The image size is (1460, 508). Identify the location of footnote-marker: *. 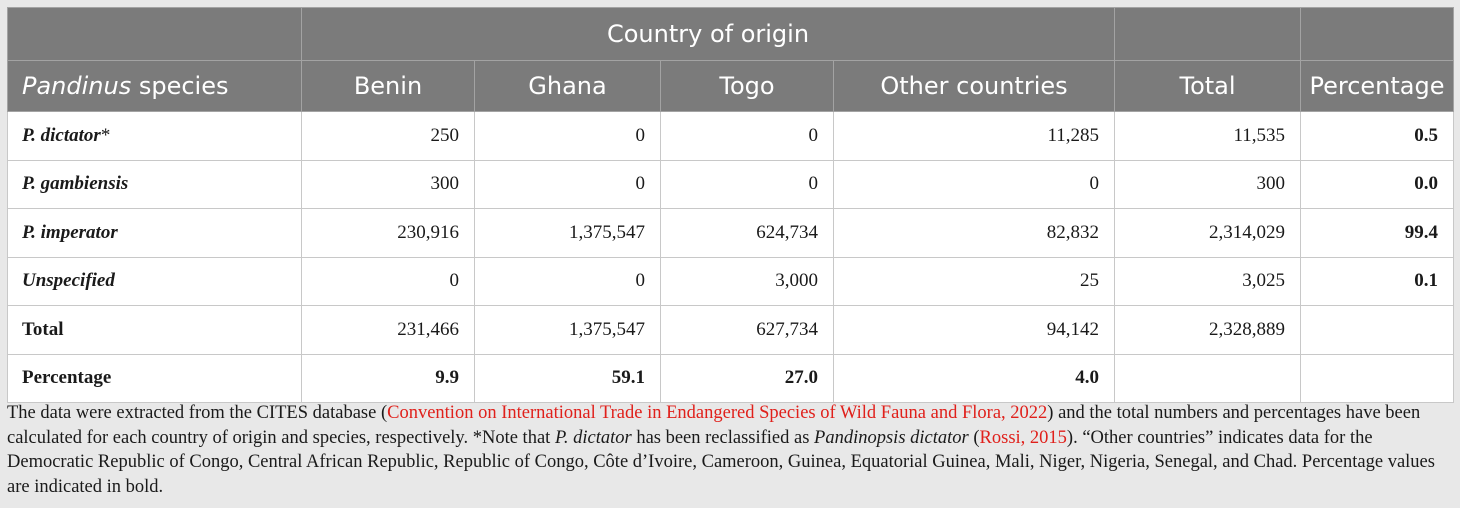
(105, 135).